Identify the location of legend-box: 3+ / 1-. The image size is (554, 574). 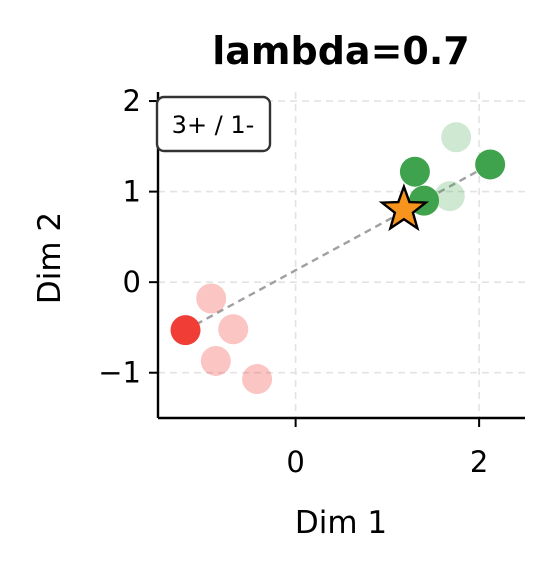
(213, 124).